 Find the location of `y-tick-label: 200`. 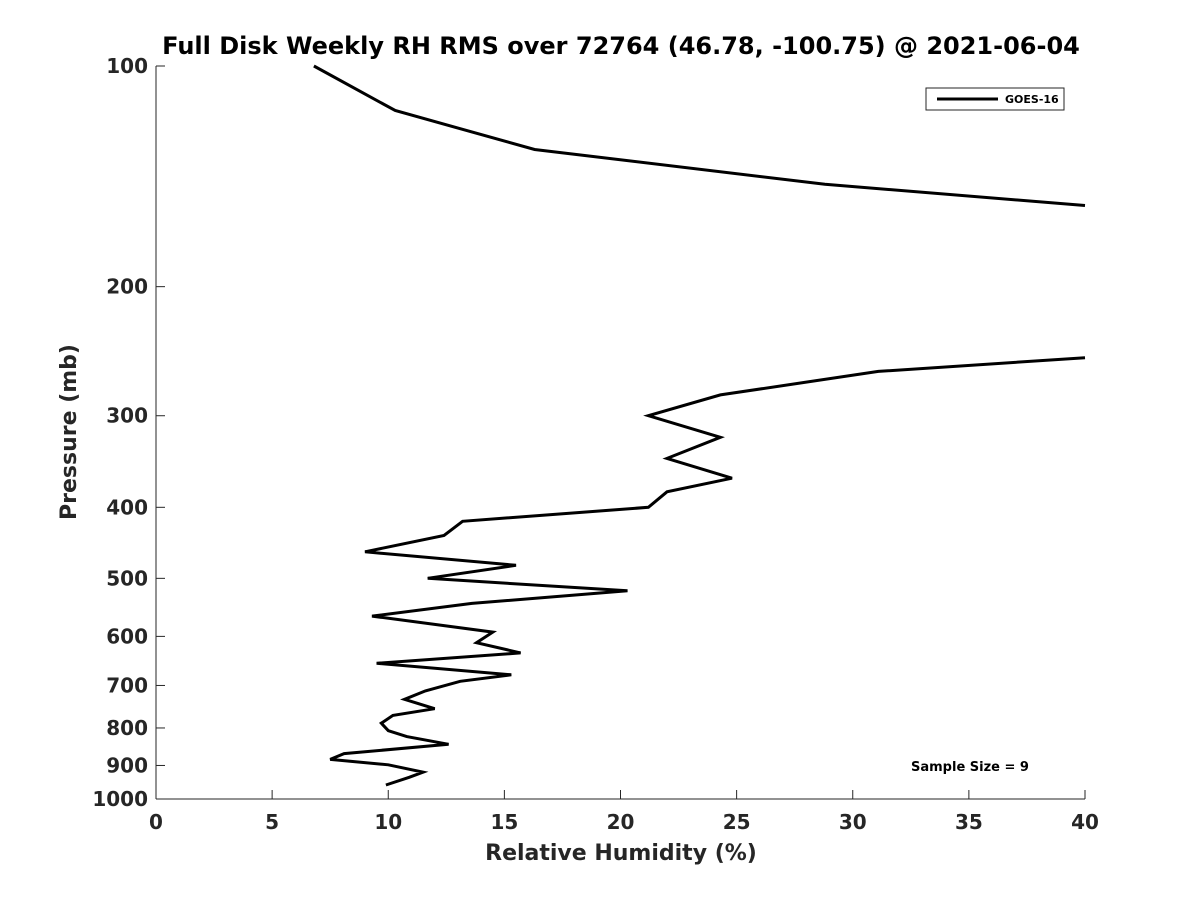

y-tick-label: 200 is located at coordinates (127, 287).